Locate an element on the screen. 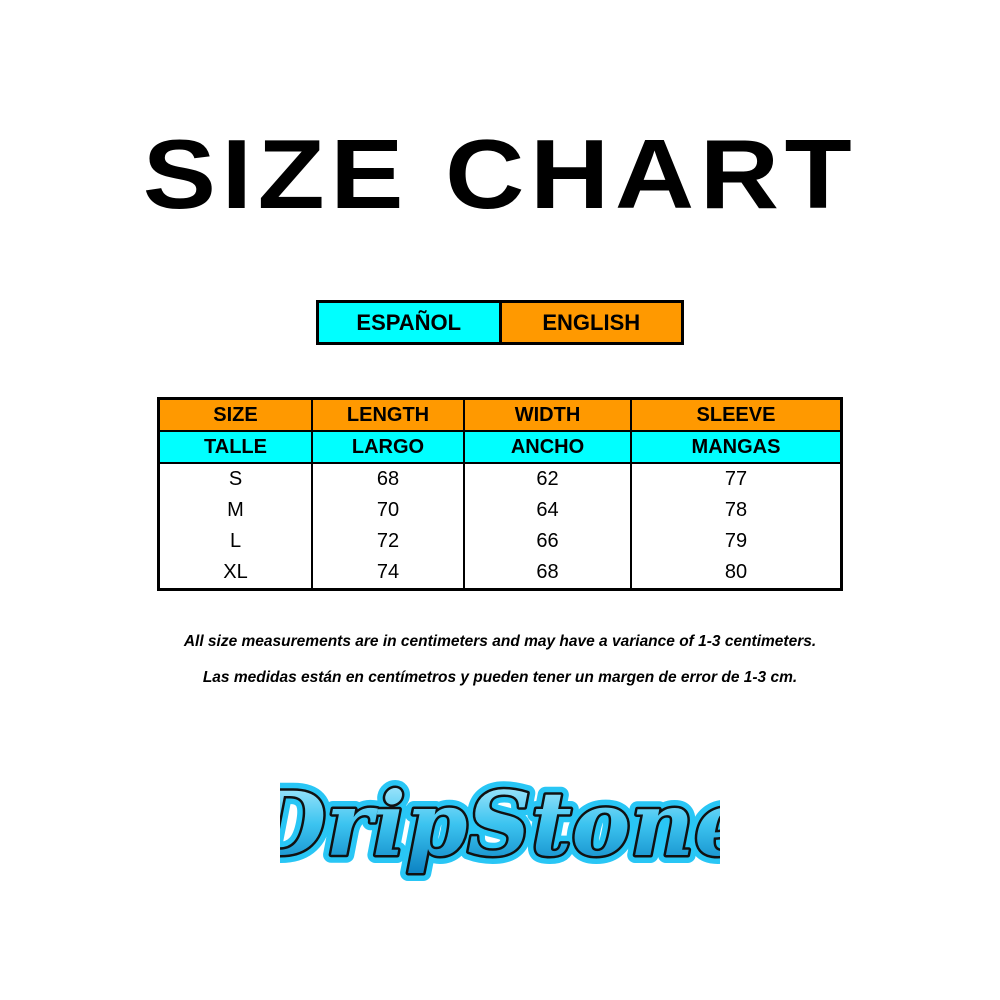  table-cell: 62 is located at coordinates (547, 479).